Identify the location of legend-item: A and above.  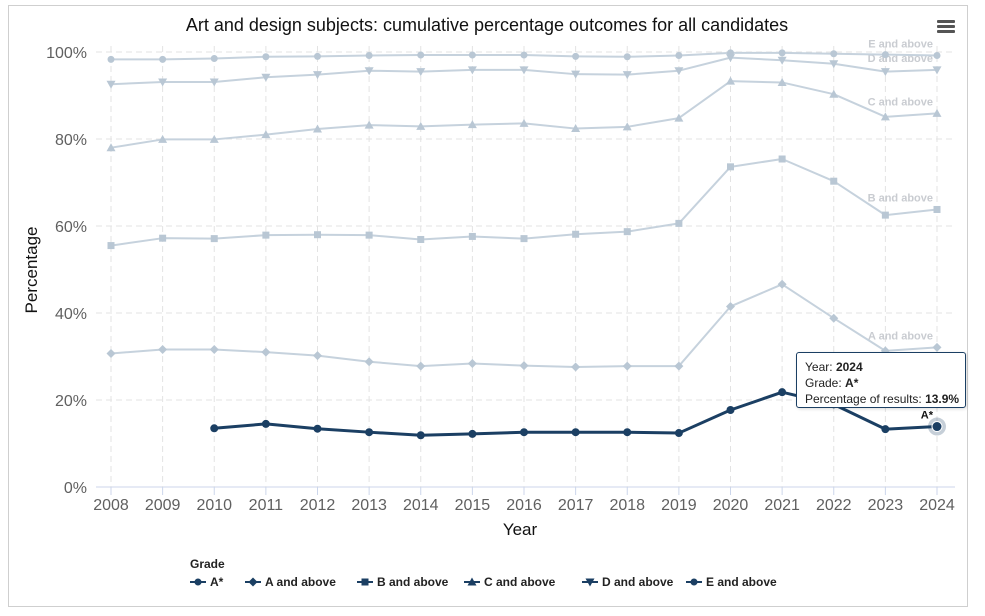
(290, 582).